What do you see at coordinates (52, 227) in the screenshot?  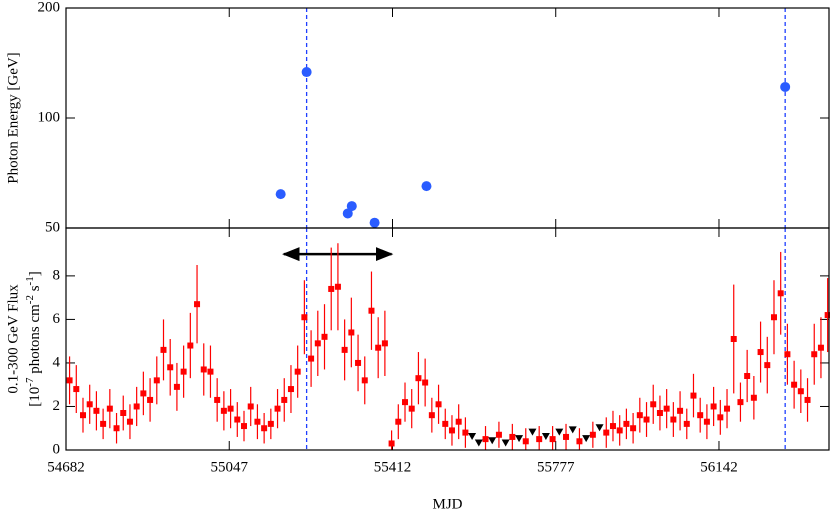 I see `y-tick-label: 50` at bounding box center [52, 227].